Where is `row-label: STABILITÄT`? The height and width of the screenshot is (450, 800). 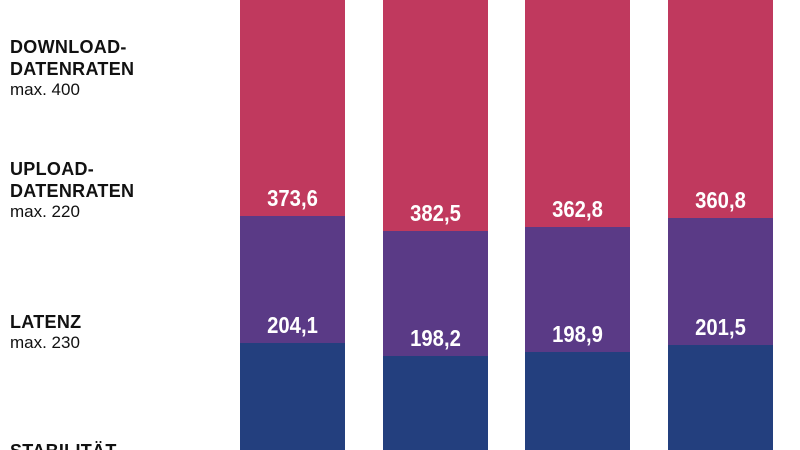
row-label: STABILITÄT is located at coordinates (63, 445).